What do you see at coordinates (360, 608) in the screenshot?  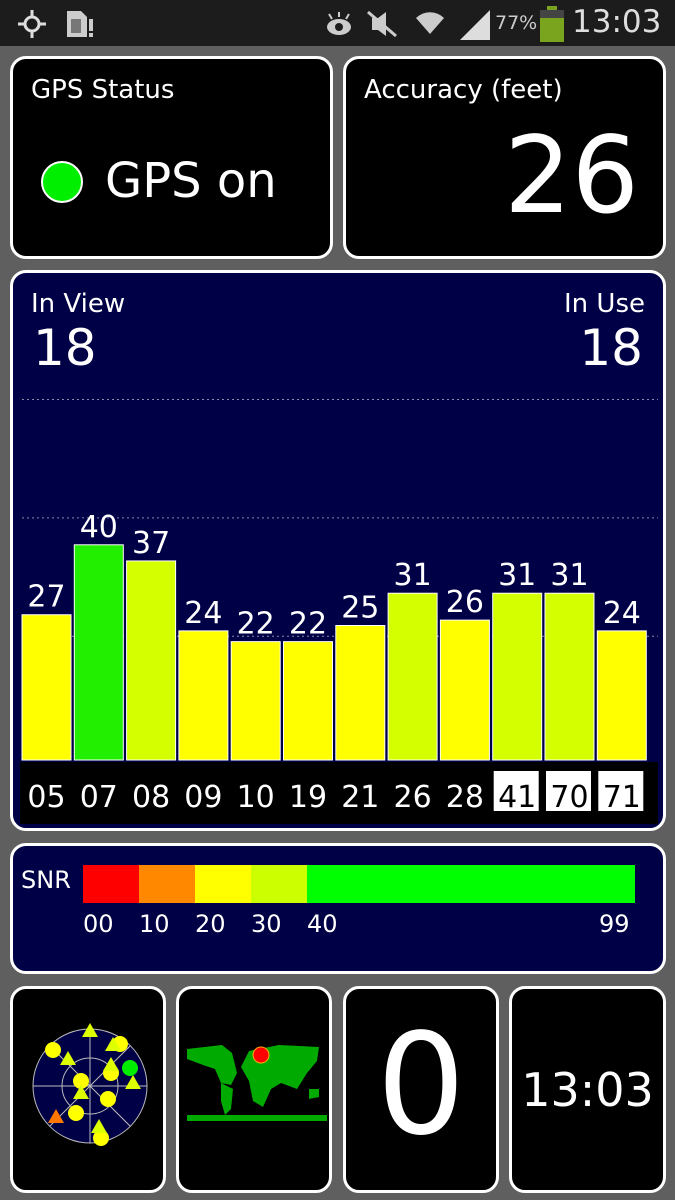 I see `bar-value-label: 25` at bounding box center [360, 608].